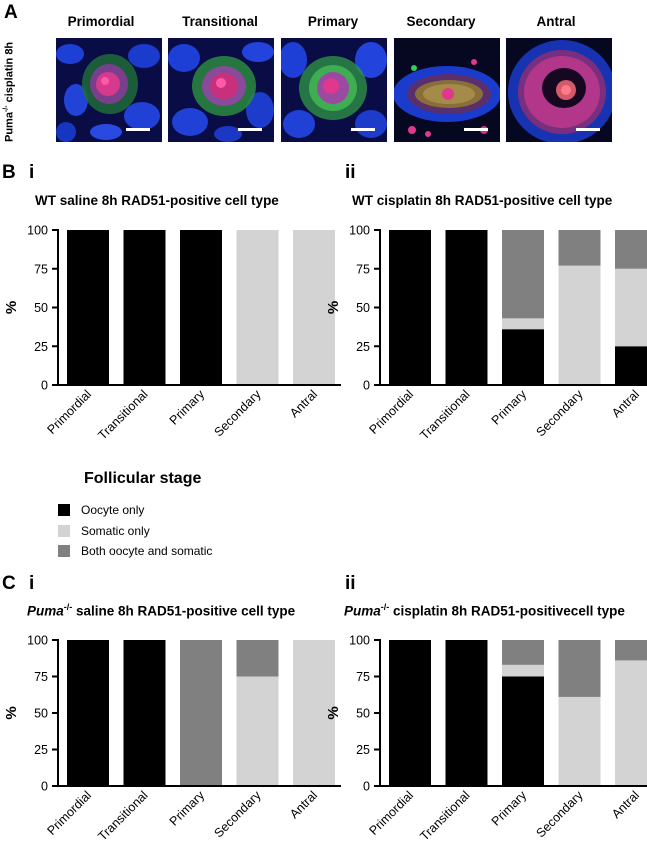 The width and height of the screenshot is (647, 851). Describe the element at coordinates (9, 91) in the screenshot. I see `panel-a-side-label: Puma-/- cisplatin 8h` at that location.